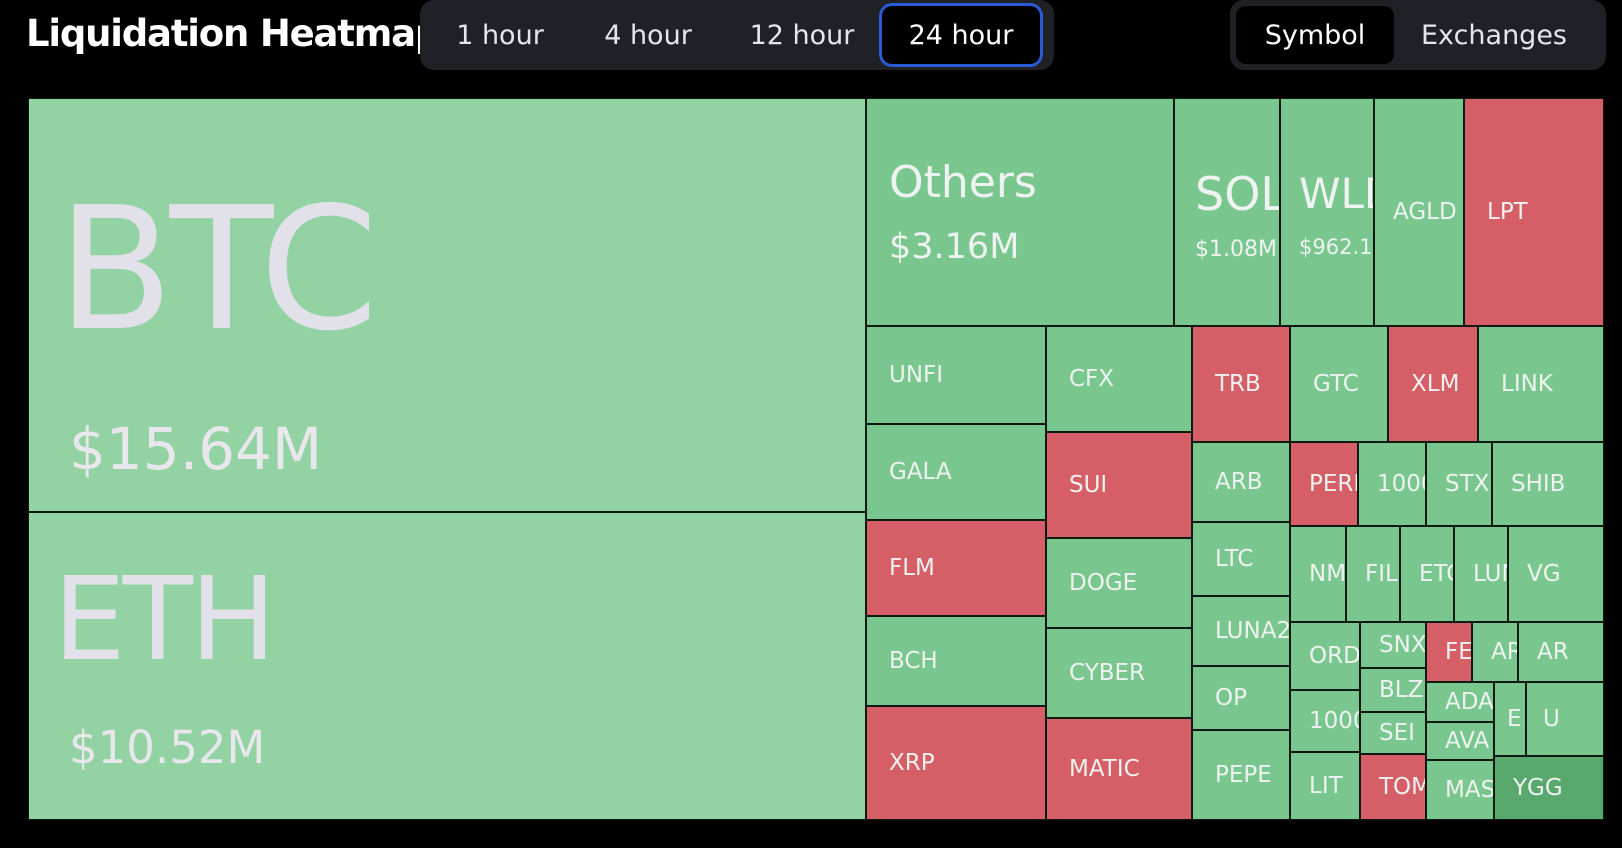  What do you see at coordinates (1231, 698) in the screenshot?
I see `tile-symbol: OP` at bounding box center [1231, 698].